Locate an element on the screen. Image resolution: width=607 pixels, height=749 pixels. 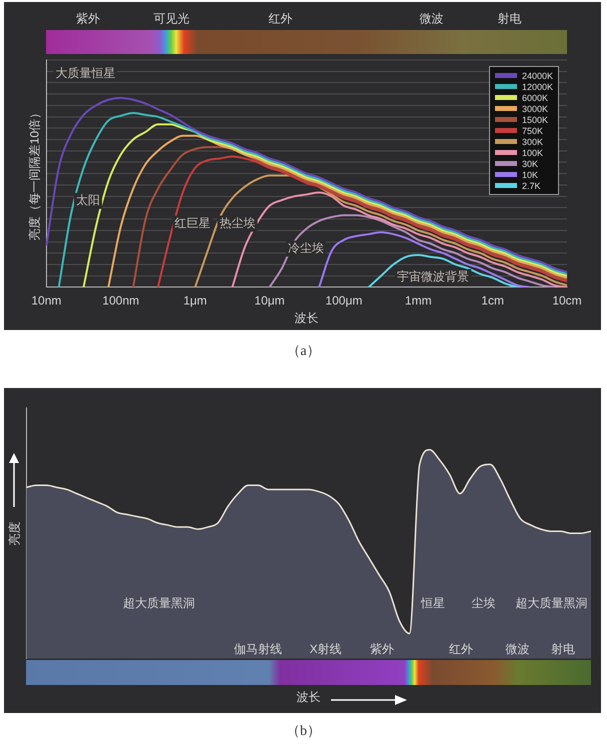
annotation: 尘埃 is located at coordinates (484, 603).